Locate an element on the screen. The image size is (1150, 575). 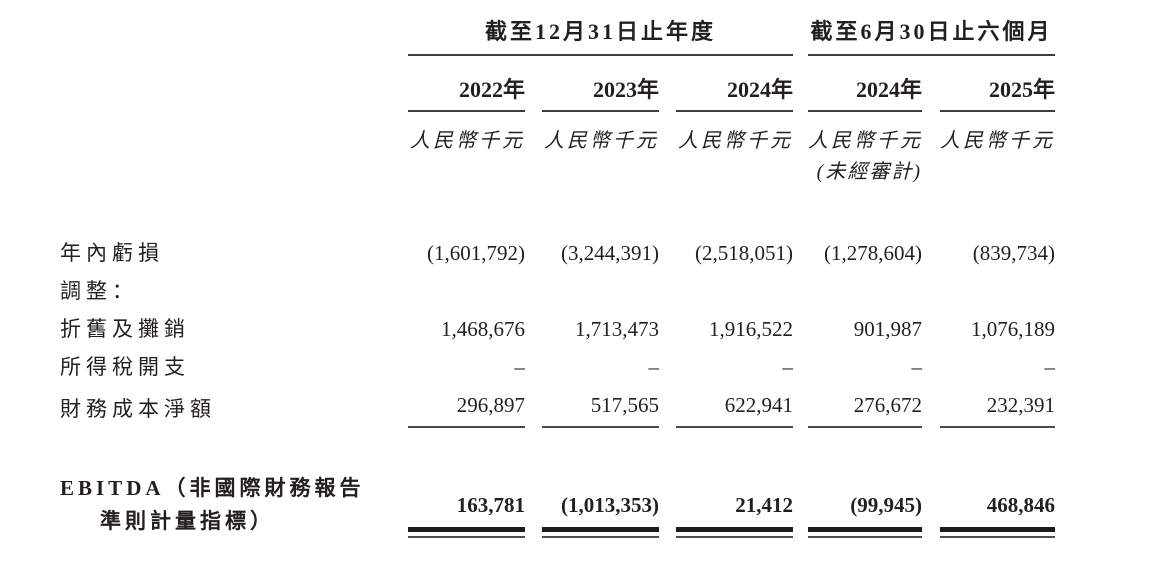
cell-finance-costs-2024-h1: 276,672 is located at coordinates (865, 407).